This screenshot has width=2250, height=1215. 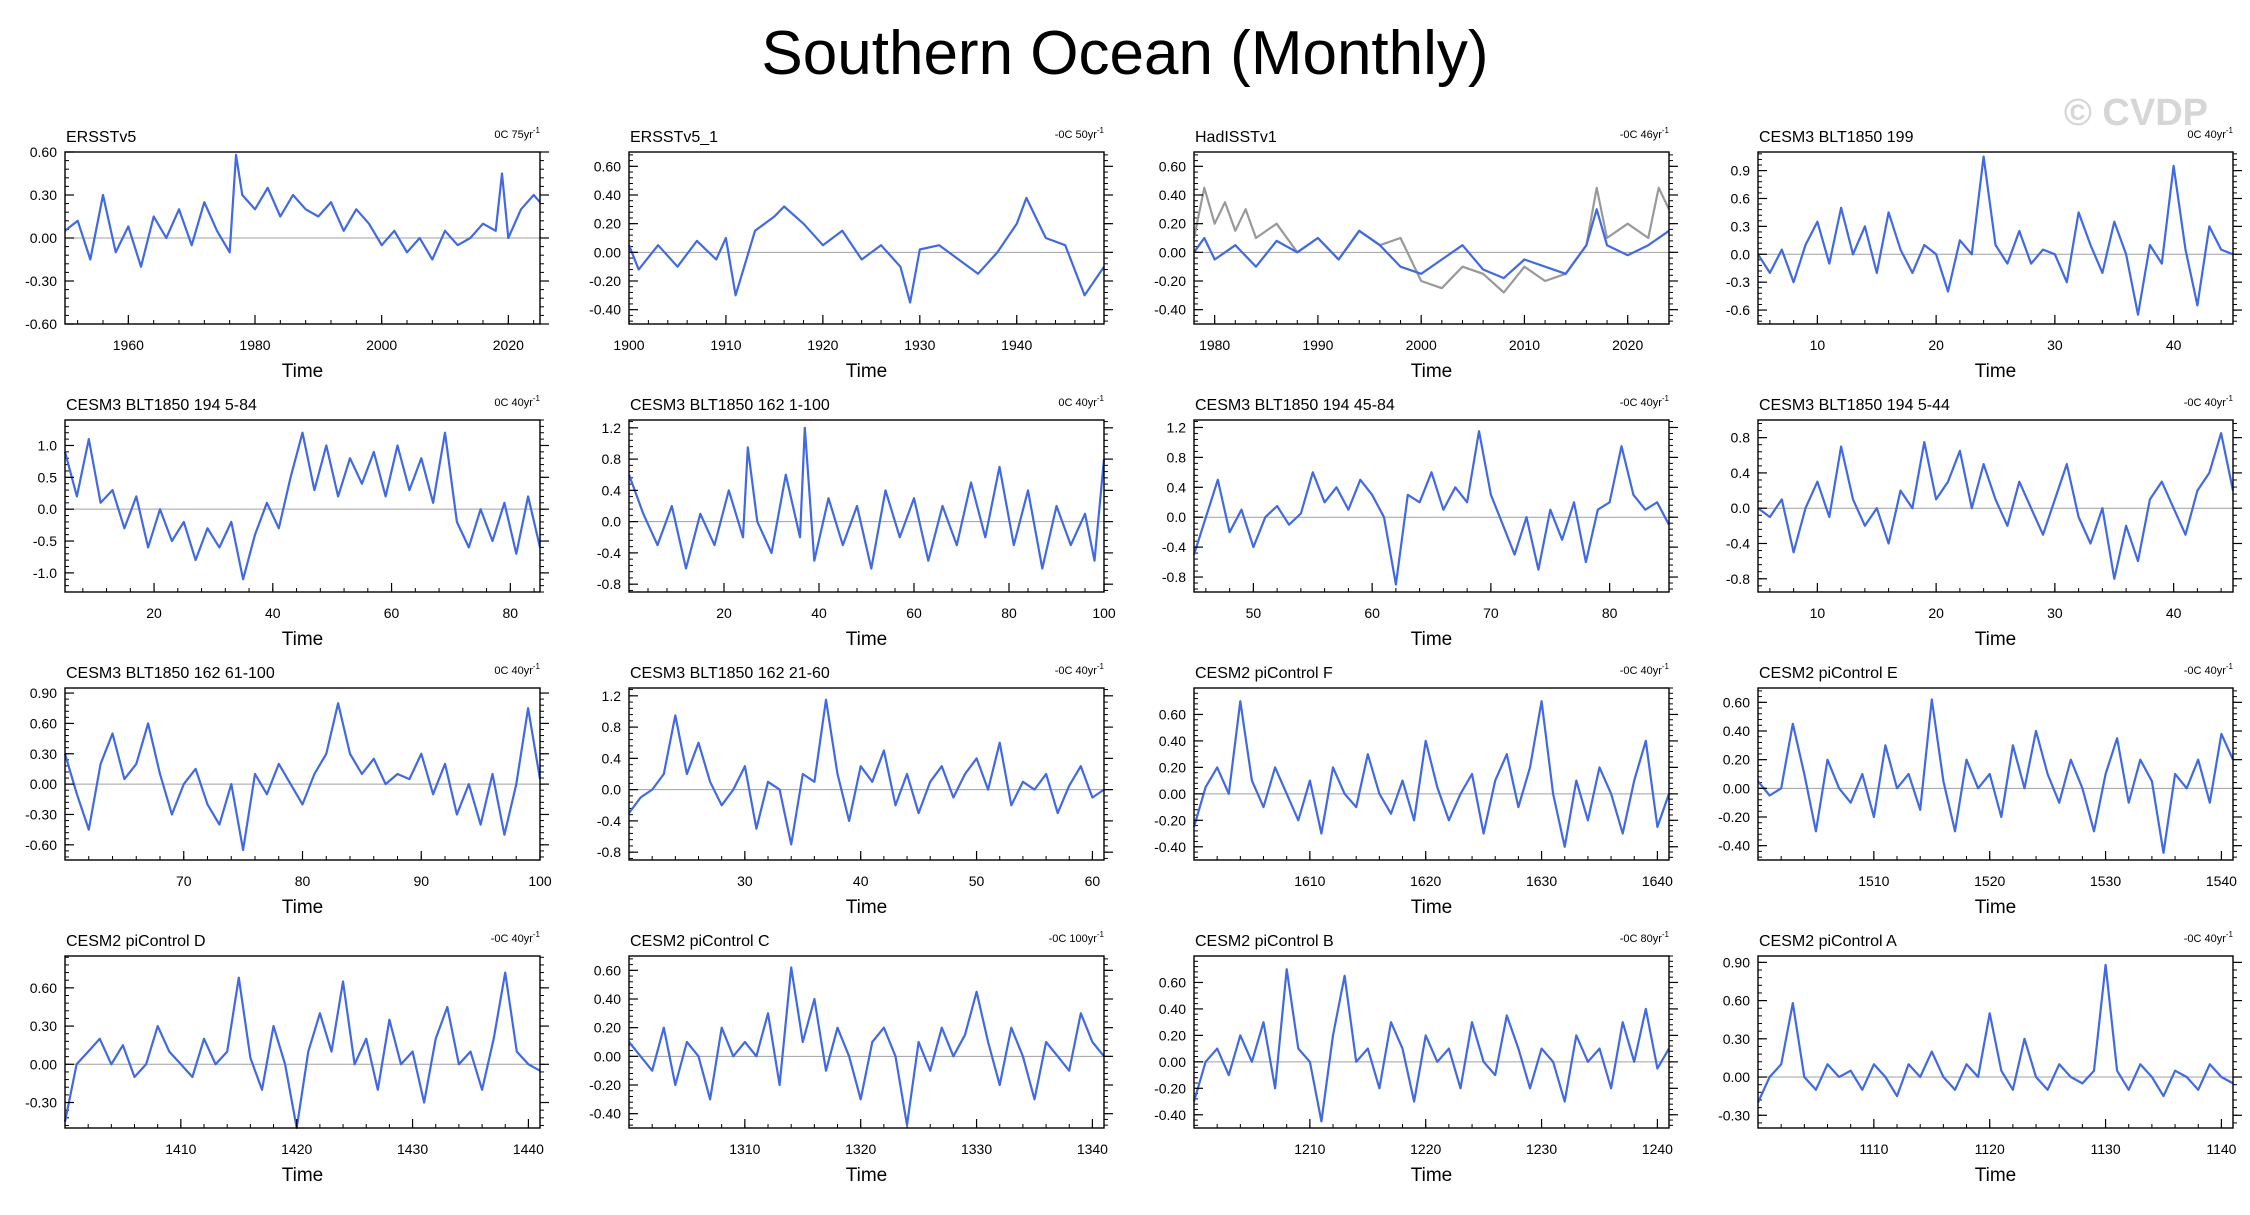 I want to click on x-tick-label: 1940, so click(x=1016, y=345).